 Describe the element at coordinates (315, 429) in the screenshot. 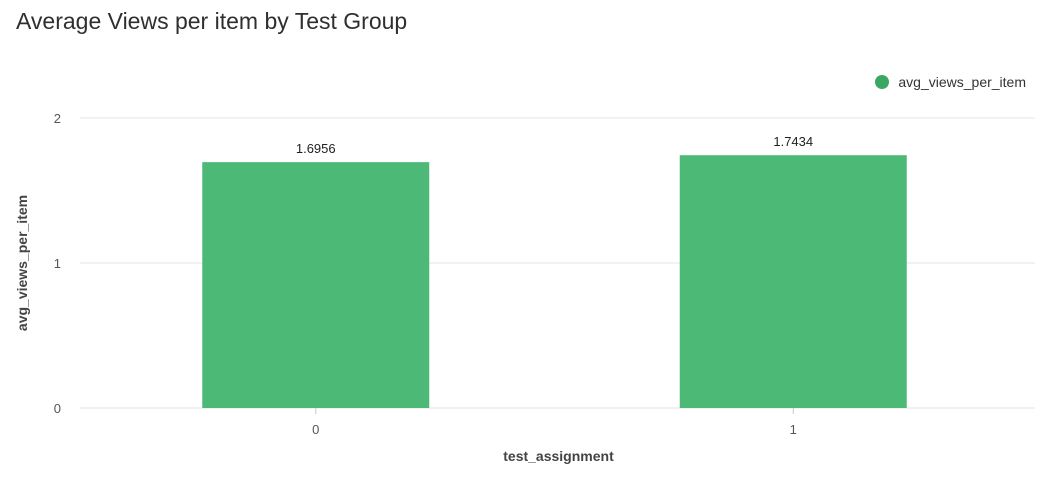

I see `x-tick-label: 0` at that location.